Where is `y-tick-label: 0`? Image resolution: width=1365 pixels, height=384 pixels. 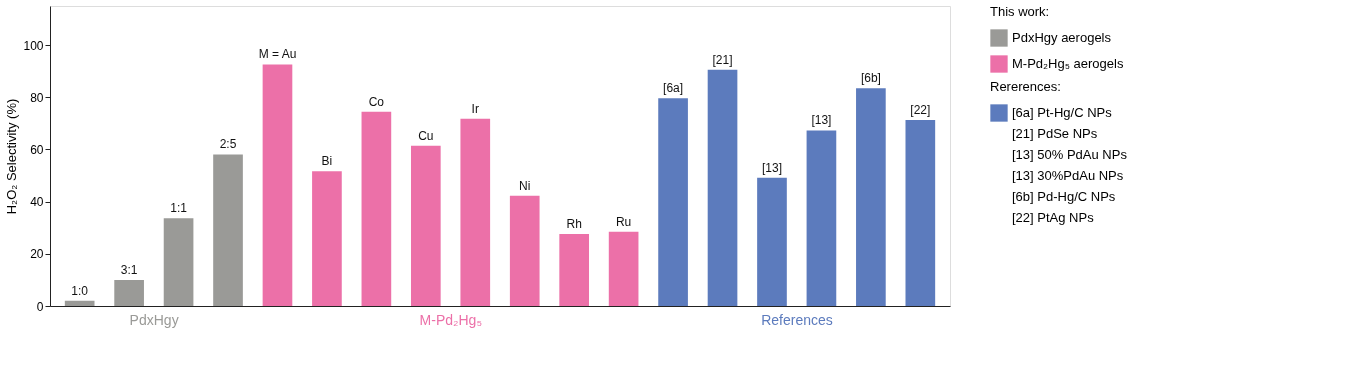
y-tick-label: 0 is located at coordinates (40, 306).